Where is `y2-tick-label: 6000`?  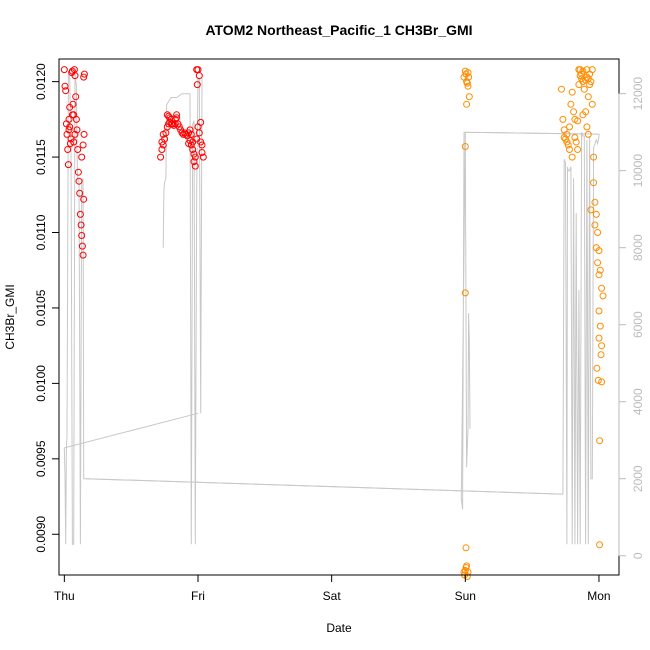 y2-tick-label: 6000 is located at coordinates (638, 324).